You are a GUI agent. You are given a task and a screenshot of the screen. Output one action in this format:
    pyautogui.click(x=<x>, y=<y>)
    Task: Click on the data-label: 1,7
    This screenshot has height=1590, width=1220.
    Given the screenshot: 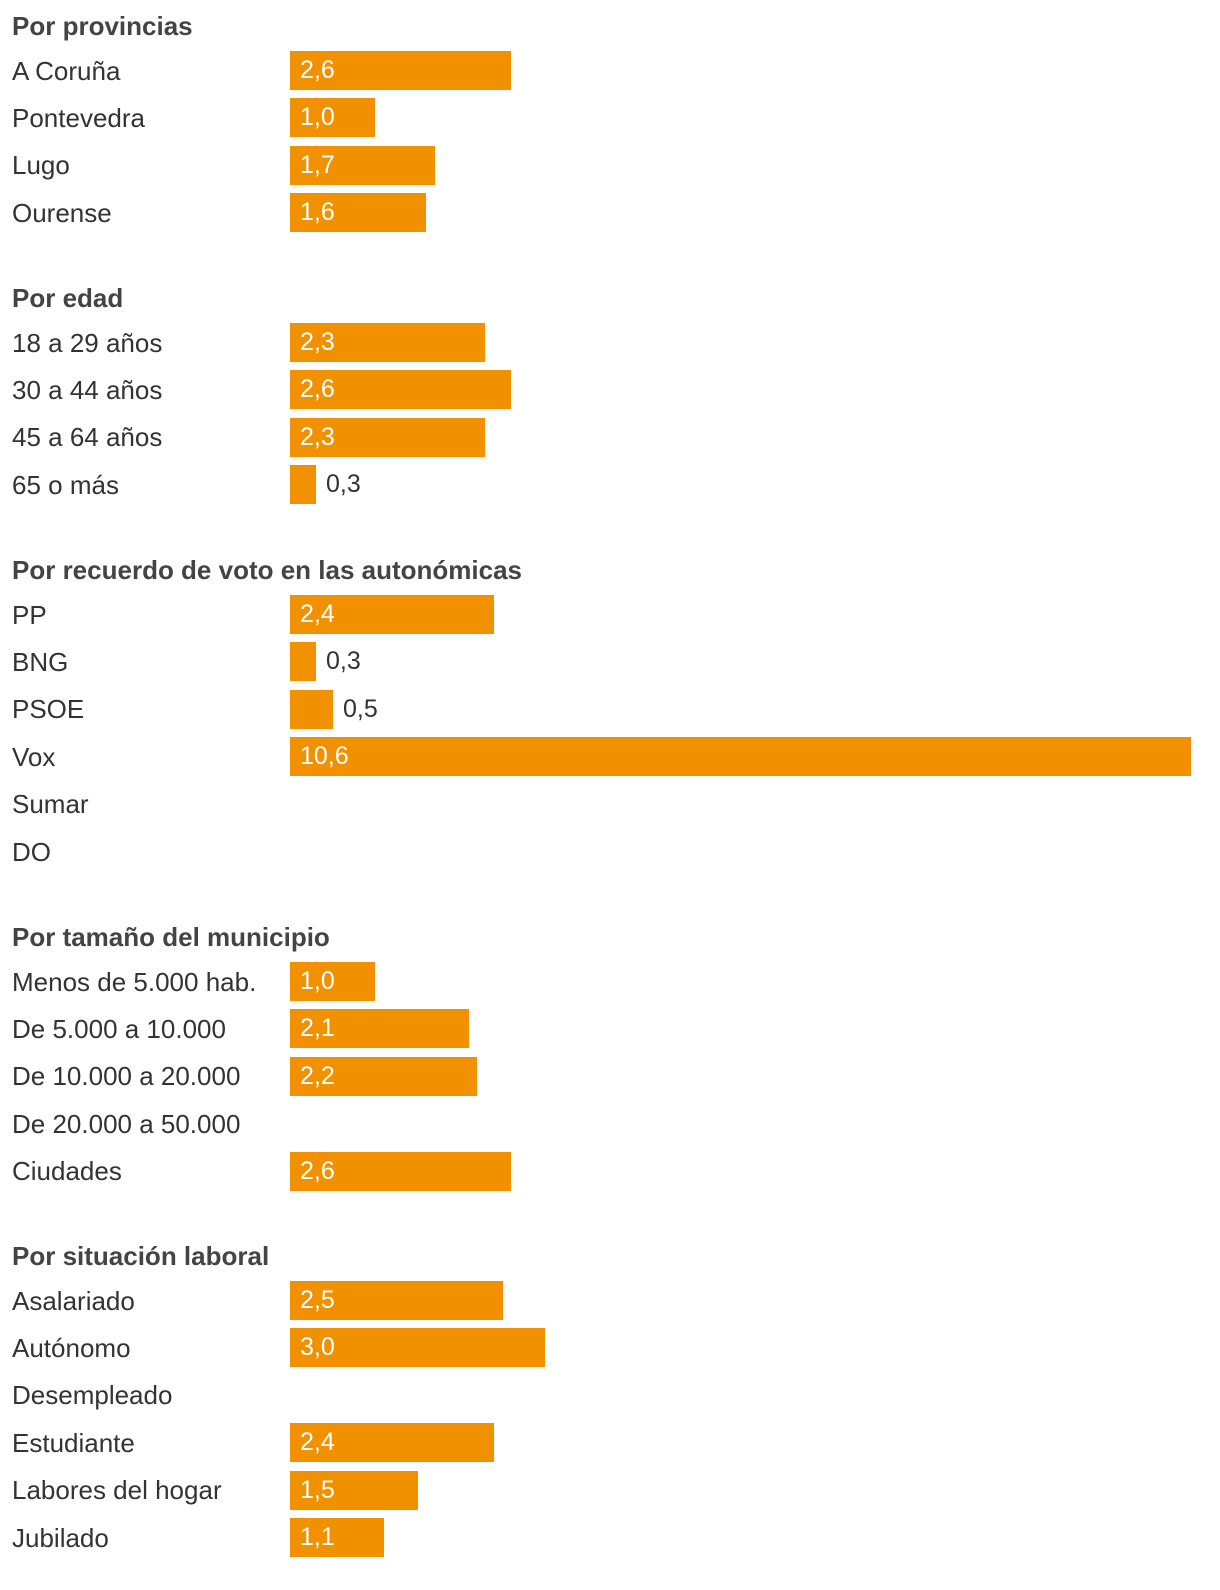 What is the action you would take?
    pyautogui.click(x=317, y=164)
    